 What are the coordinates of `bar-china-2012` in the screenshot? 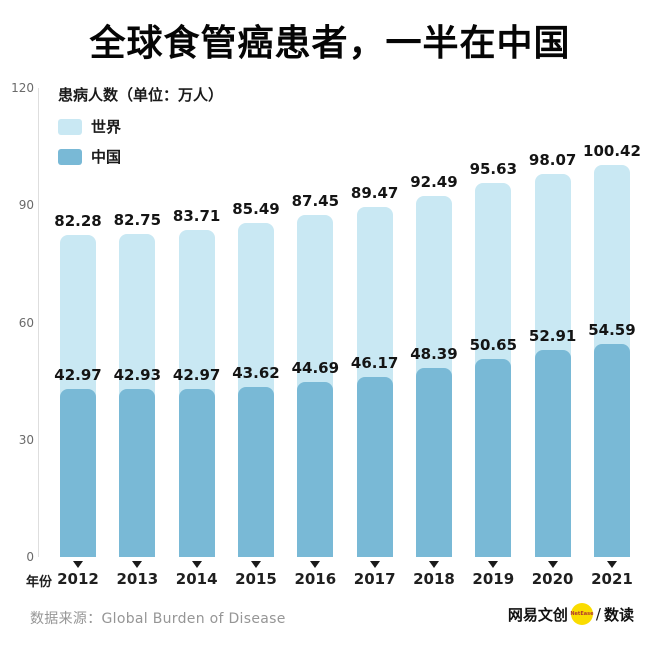 It's located at (78, 473).